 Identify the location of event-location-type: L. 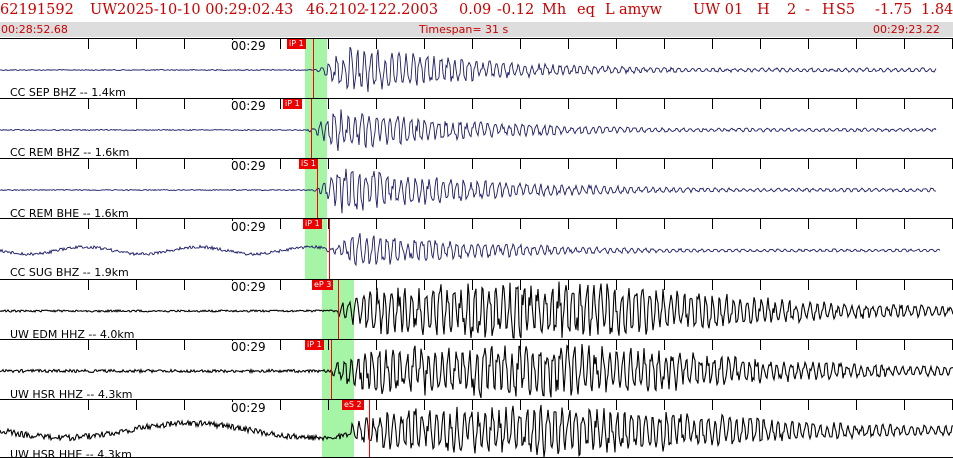
(610, 10).